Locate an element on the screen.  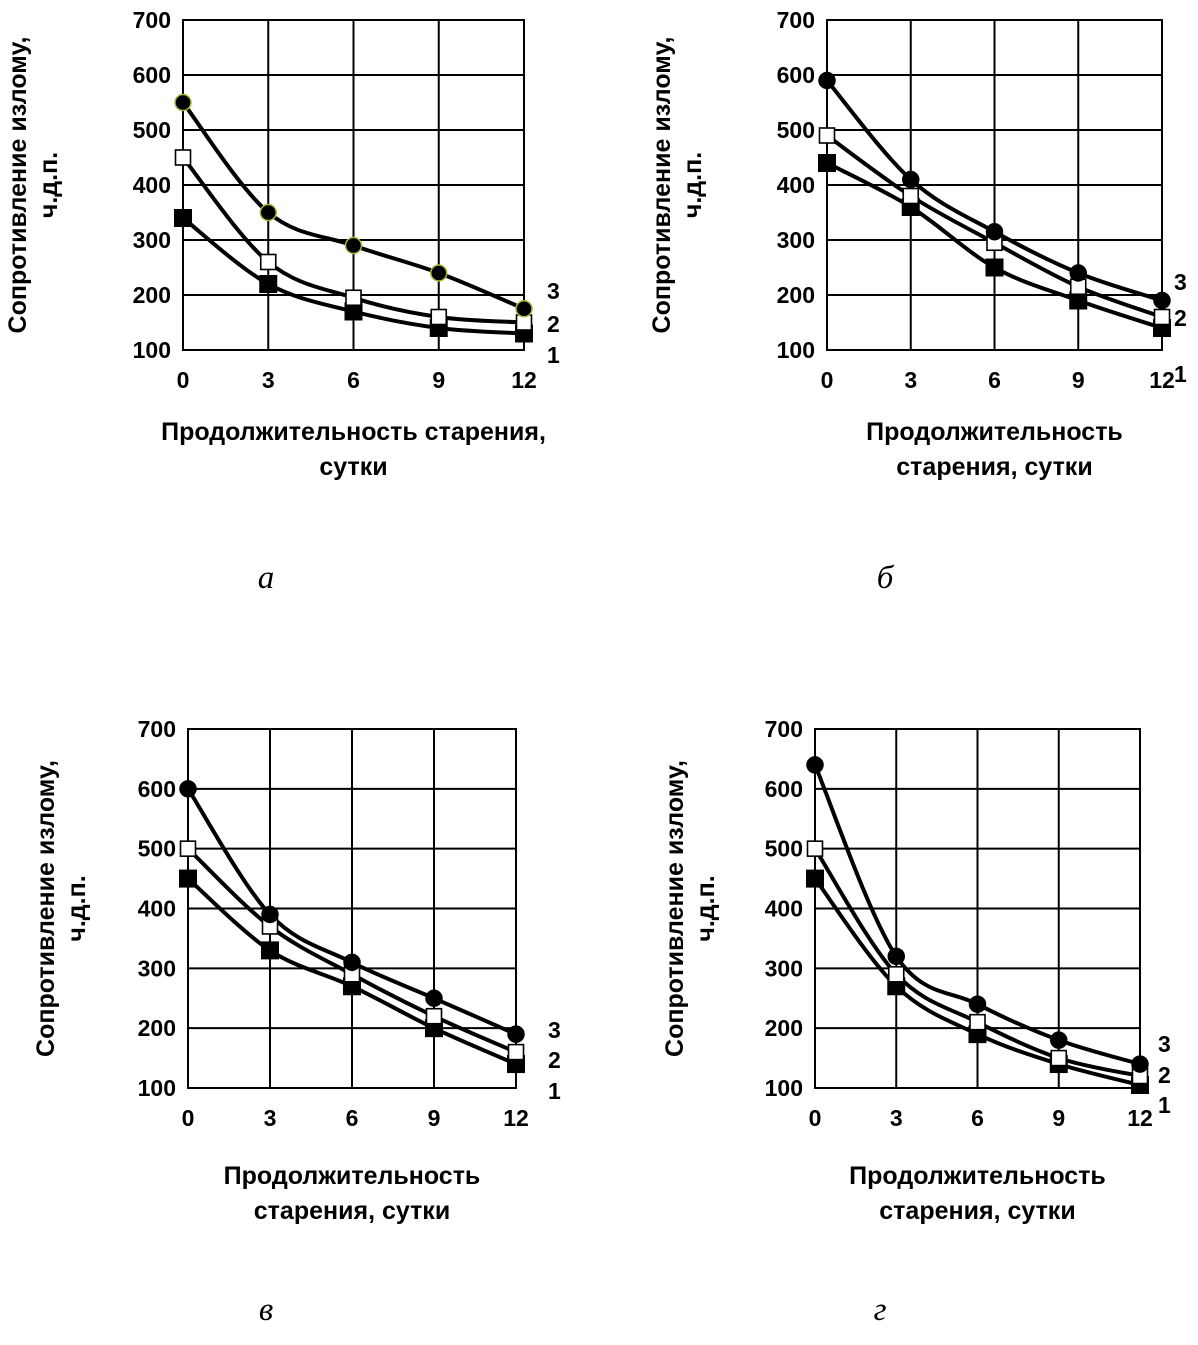
panel-letter: г is located at coordinates (880, 1310).